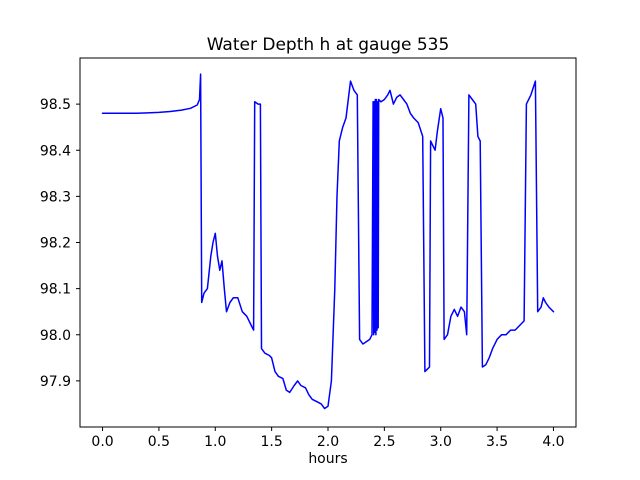 The height and width of the screenshot is (480, 640). What do you see at coordinates (55, 105) in the screenshot?
I see `y-tick-label: 98.5` at bounding box center [55, 105].